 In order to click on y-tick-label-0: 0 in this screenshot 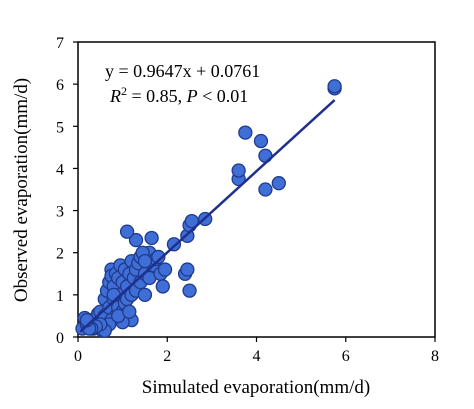, I will do `click(60, 338)`.